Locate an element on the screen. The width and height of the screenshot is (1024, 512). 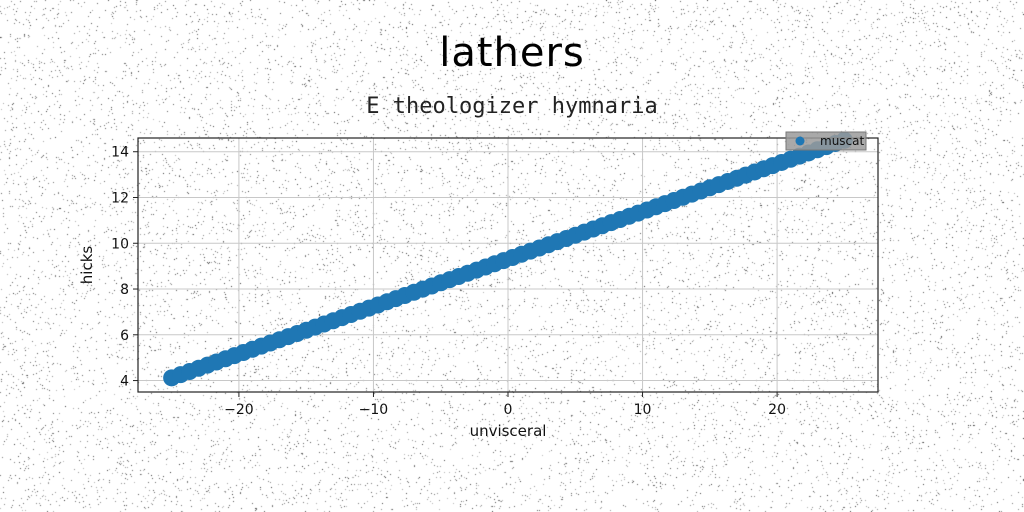
y-tick-label: 12 is located at coordinates (120, 198).